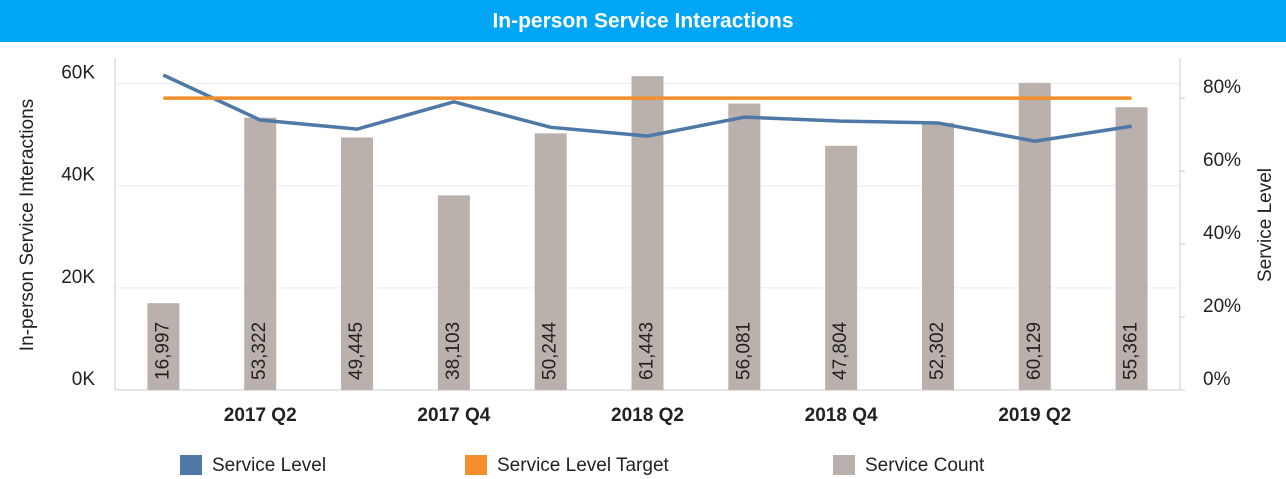  What do you see at coordinates (1222, 233) in the screenshot?
I see `y2-tick-label: 40%` at bounding box center [1222, 233].